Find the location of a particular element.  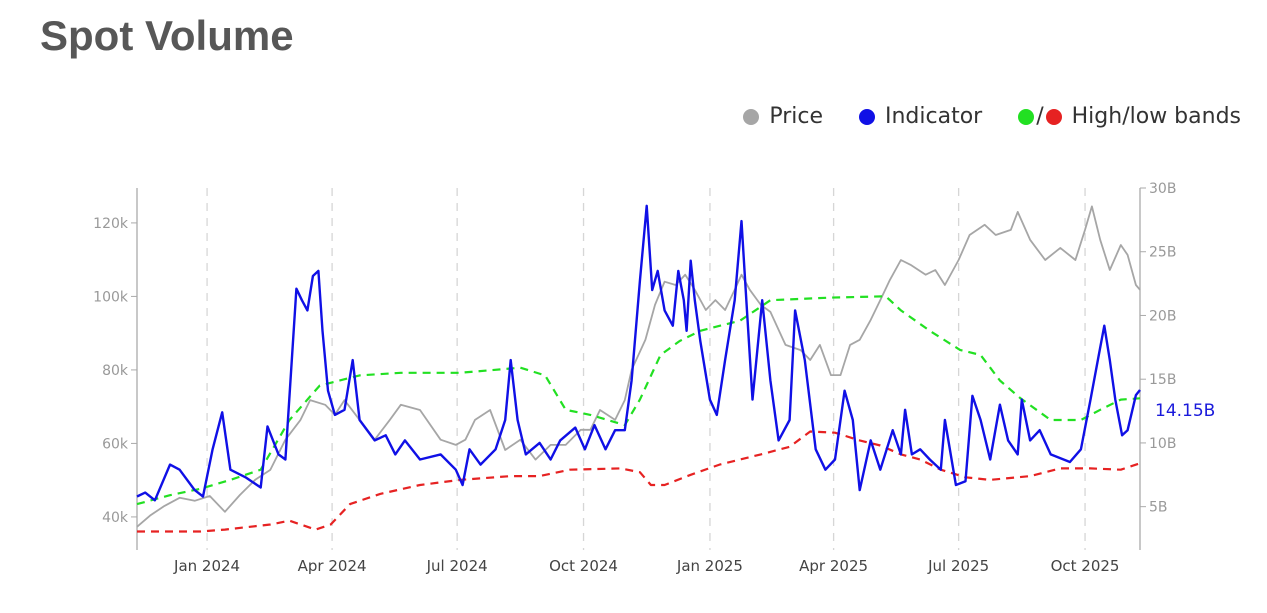

legend-item-bands: / High/low bands is located at coordinates (1129, 116).